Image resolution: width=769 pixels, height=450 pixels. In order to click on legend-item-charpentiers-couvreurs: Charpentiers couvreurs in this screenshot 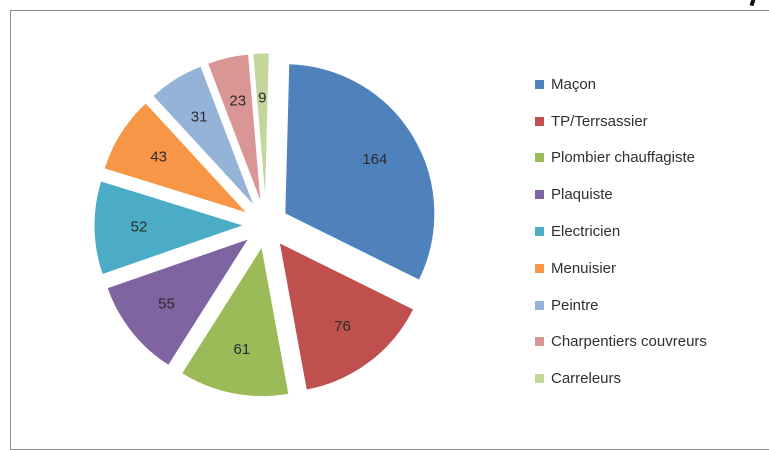, I will do `click(645, 342)`.